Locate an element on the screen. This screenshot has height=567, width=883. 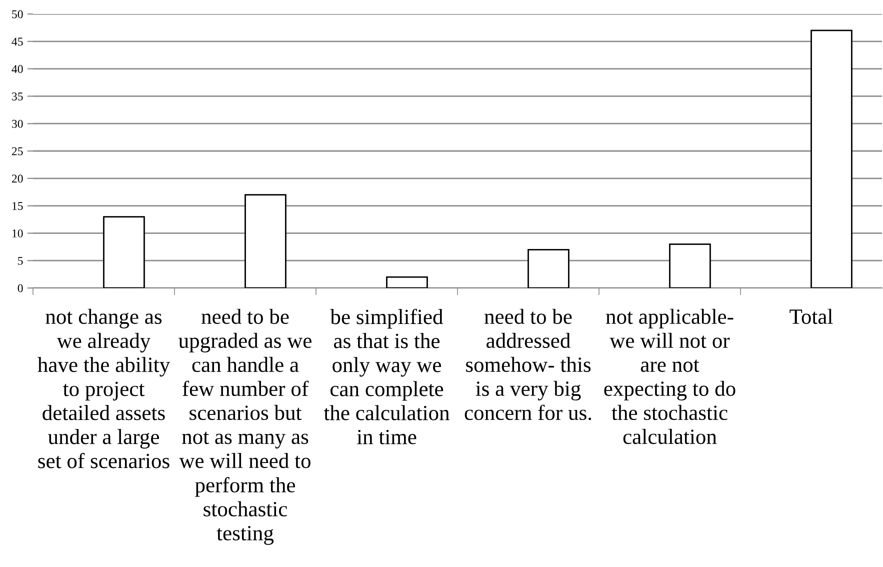
y-tick-label: 10 is located at coordinates (17, 233).